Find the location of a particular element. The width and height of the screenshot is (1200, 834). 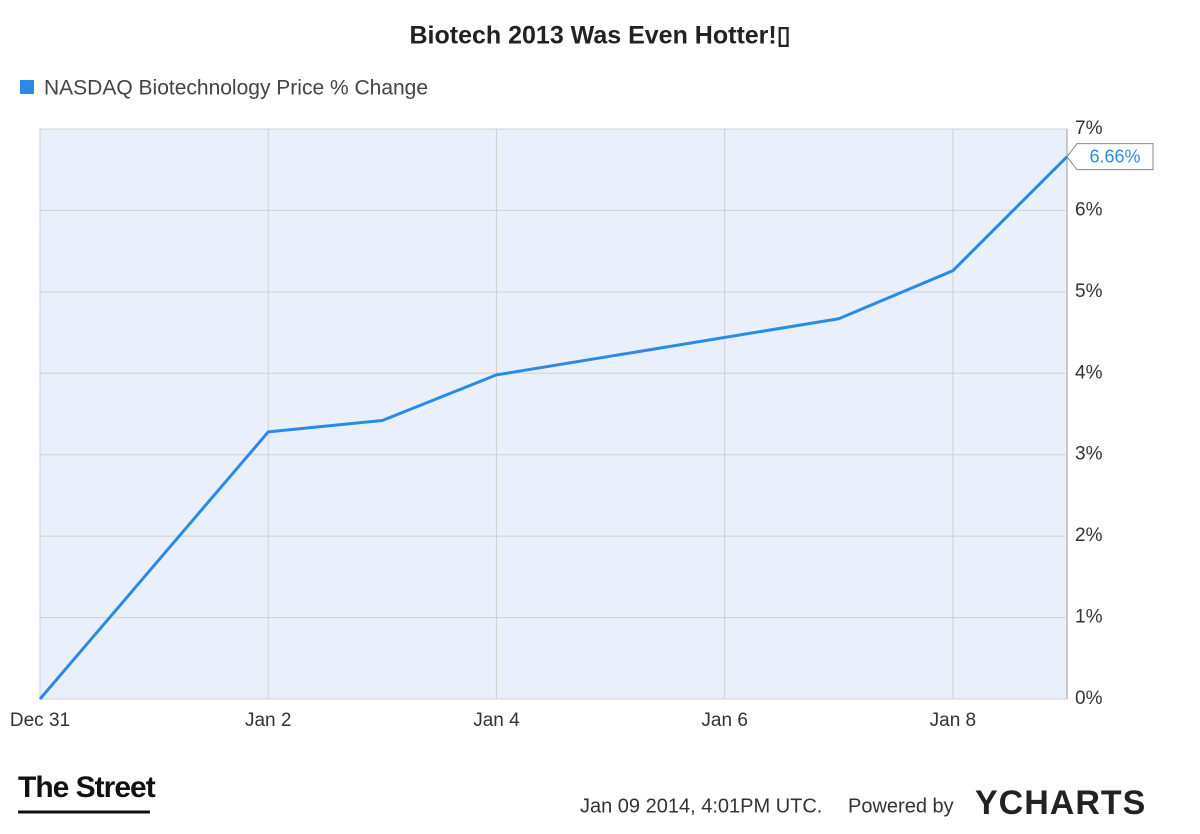

legend-swatch is located at coordinates (27, 87).